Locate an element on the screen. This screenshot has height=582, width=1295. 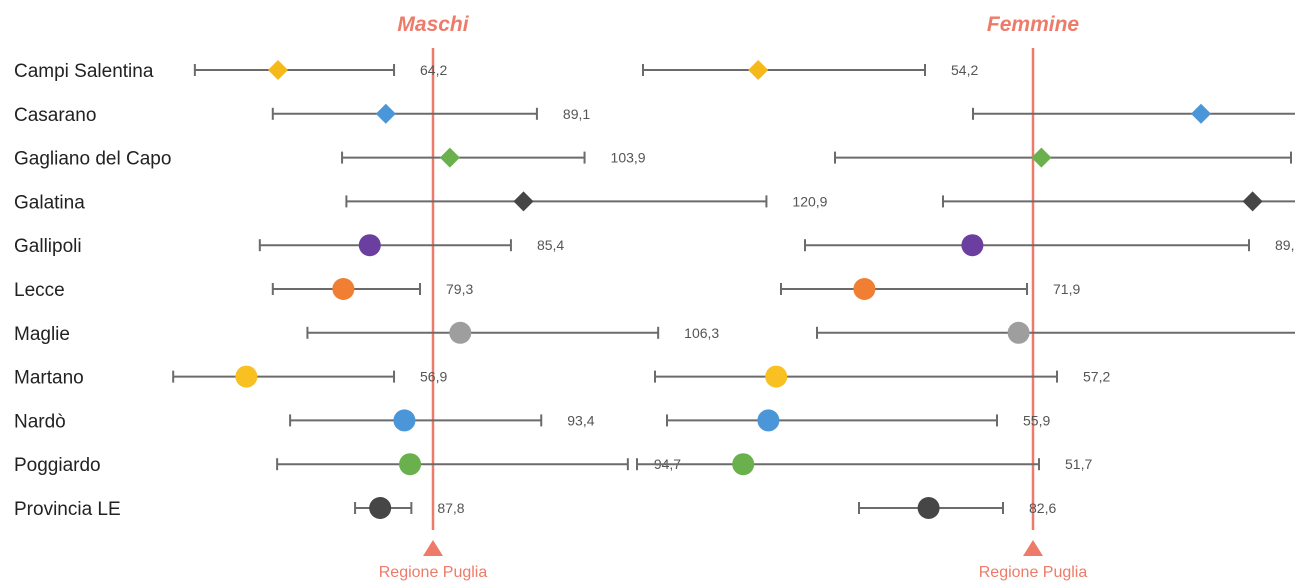
category-label: Martano is located at coordinates (49, 378).